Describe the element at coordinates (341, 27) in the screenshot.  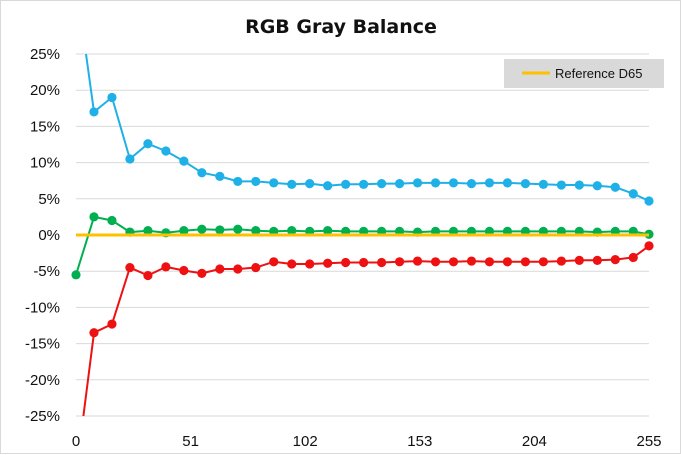
I see `chart-title: RGB Gray Balance` at that location.